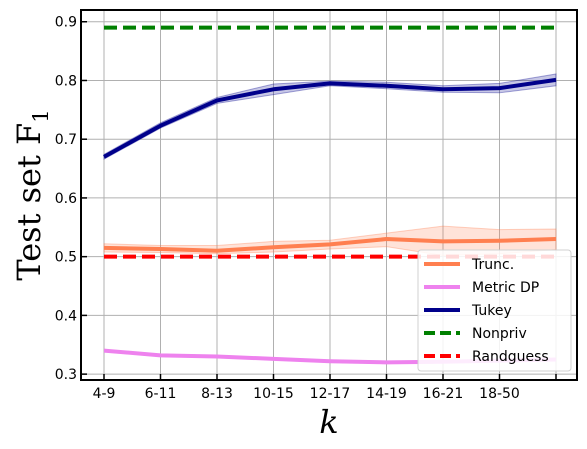 The height and width of the screenshot is (449, 587). What do you see at coordinates (161, 394) in the screenshot?
I see `x-tick-label-1: 6-11` at bounding box center [161, 394].